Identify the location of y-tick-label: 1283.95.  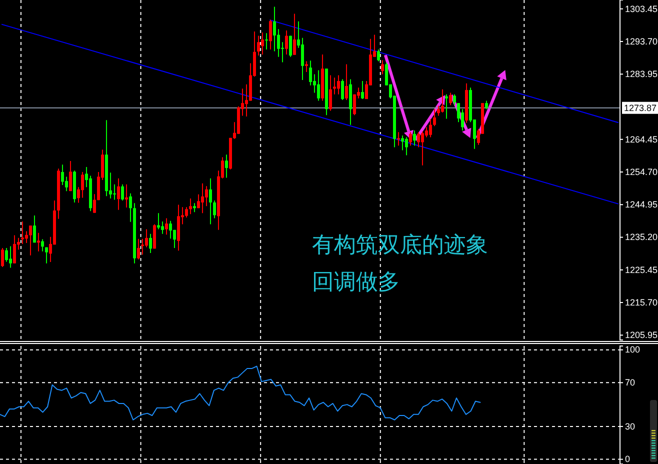
(641, 74).